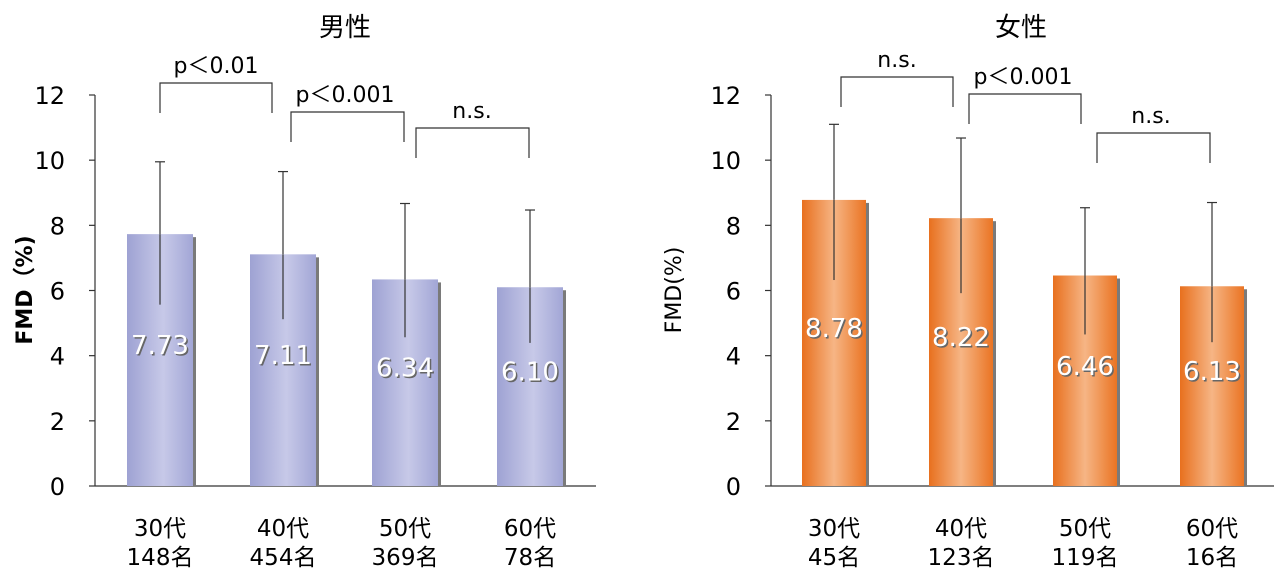 This screenshot has width=1282, height=573. I want to click on bar-value-shadow: 7.73, so click(162, 348).